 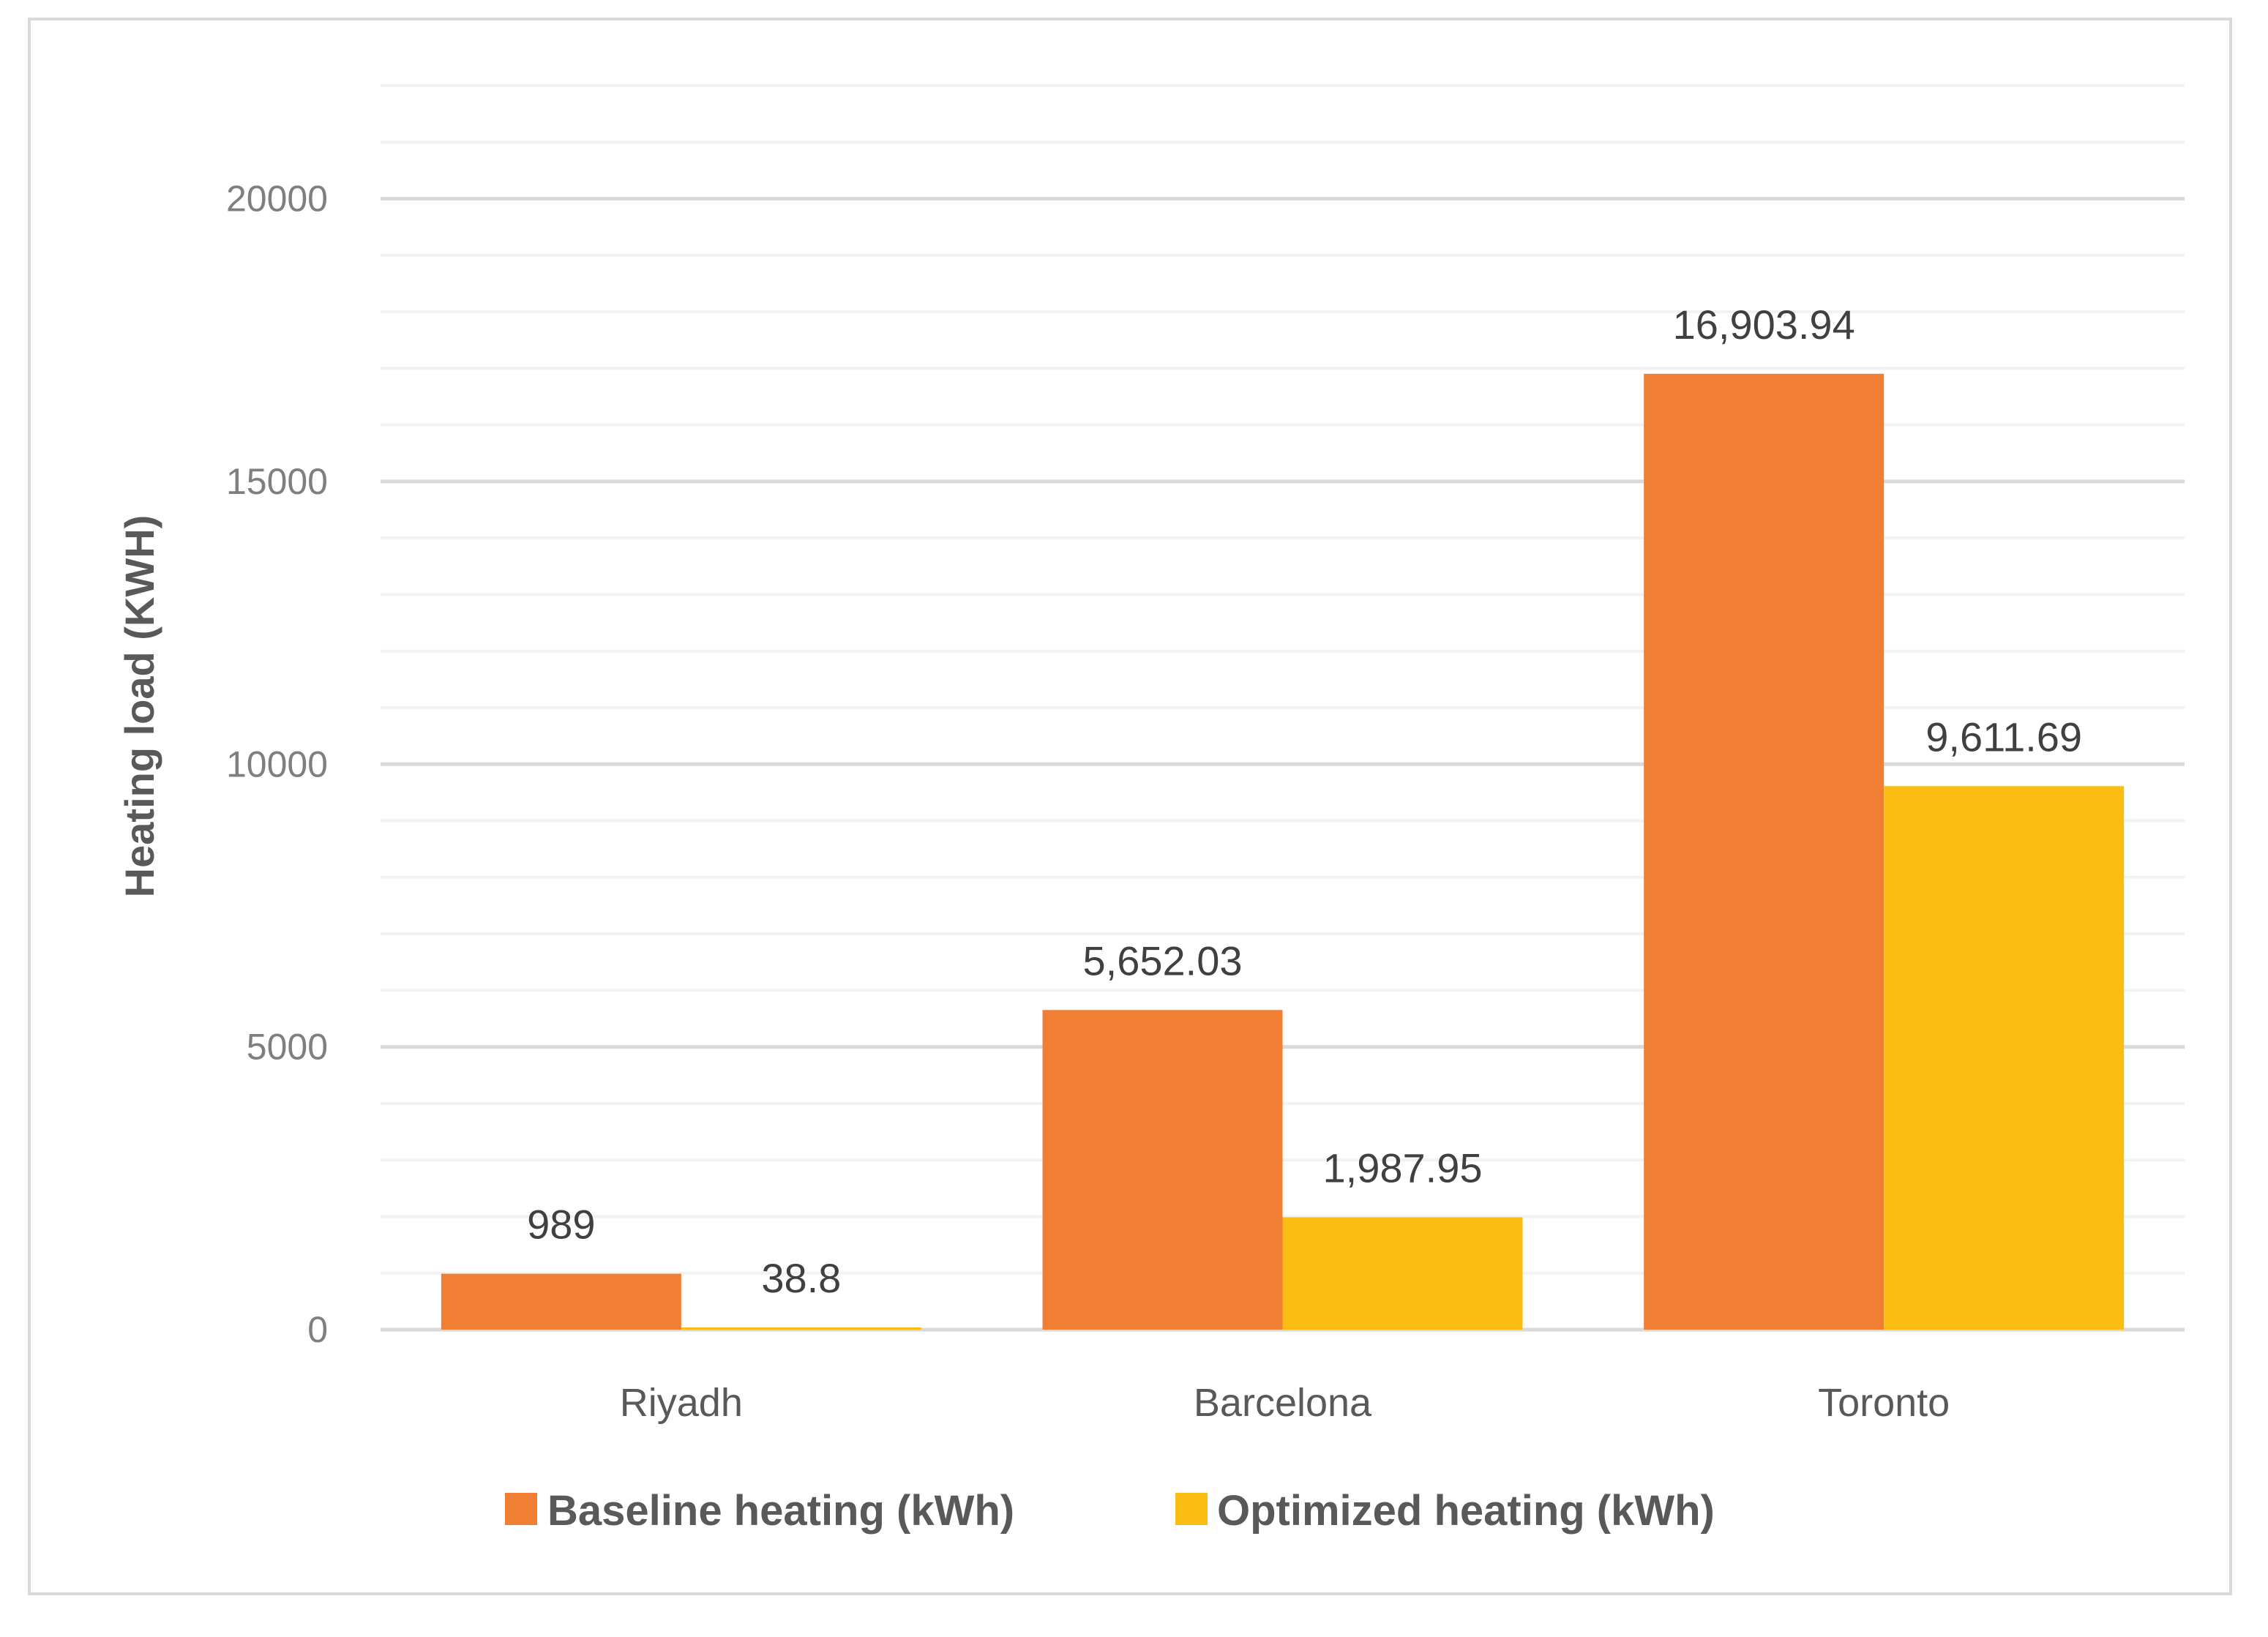 What do you see at coordinates (2003, 736) in the screenshot?
I see `data-label: 9,611.69` at bounding box center [2003, 736].